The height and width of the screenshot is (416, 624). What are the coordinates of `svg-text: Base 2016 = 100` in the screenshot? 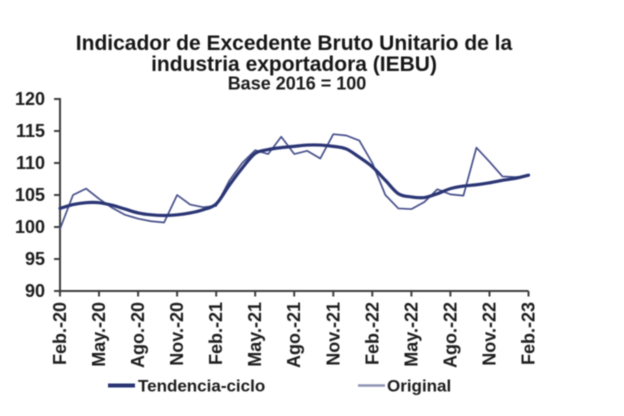 It's located at (297, 84).